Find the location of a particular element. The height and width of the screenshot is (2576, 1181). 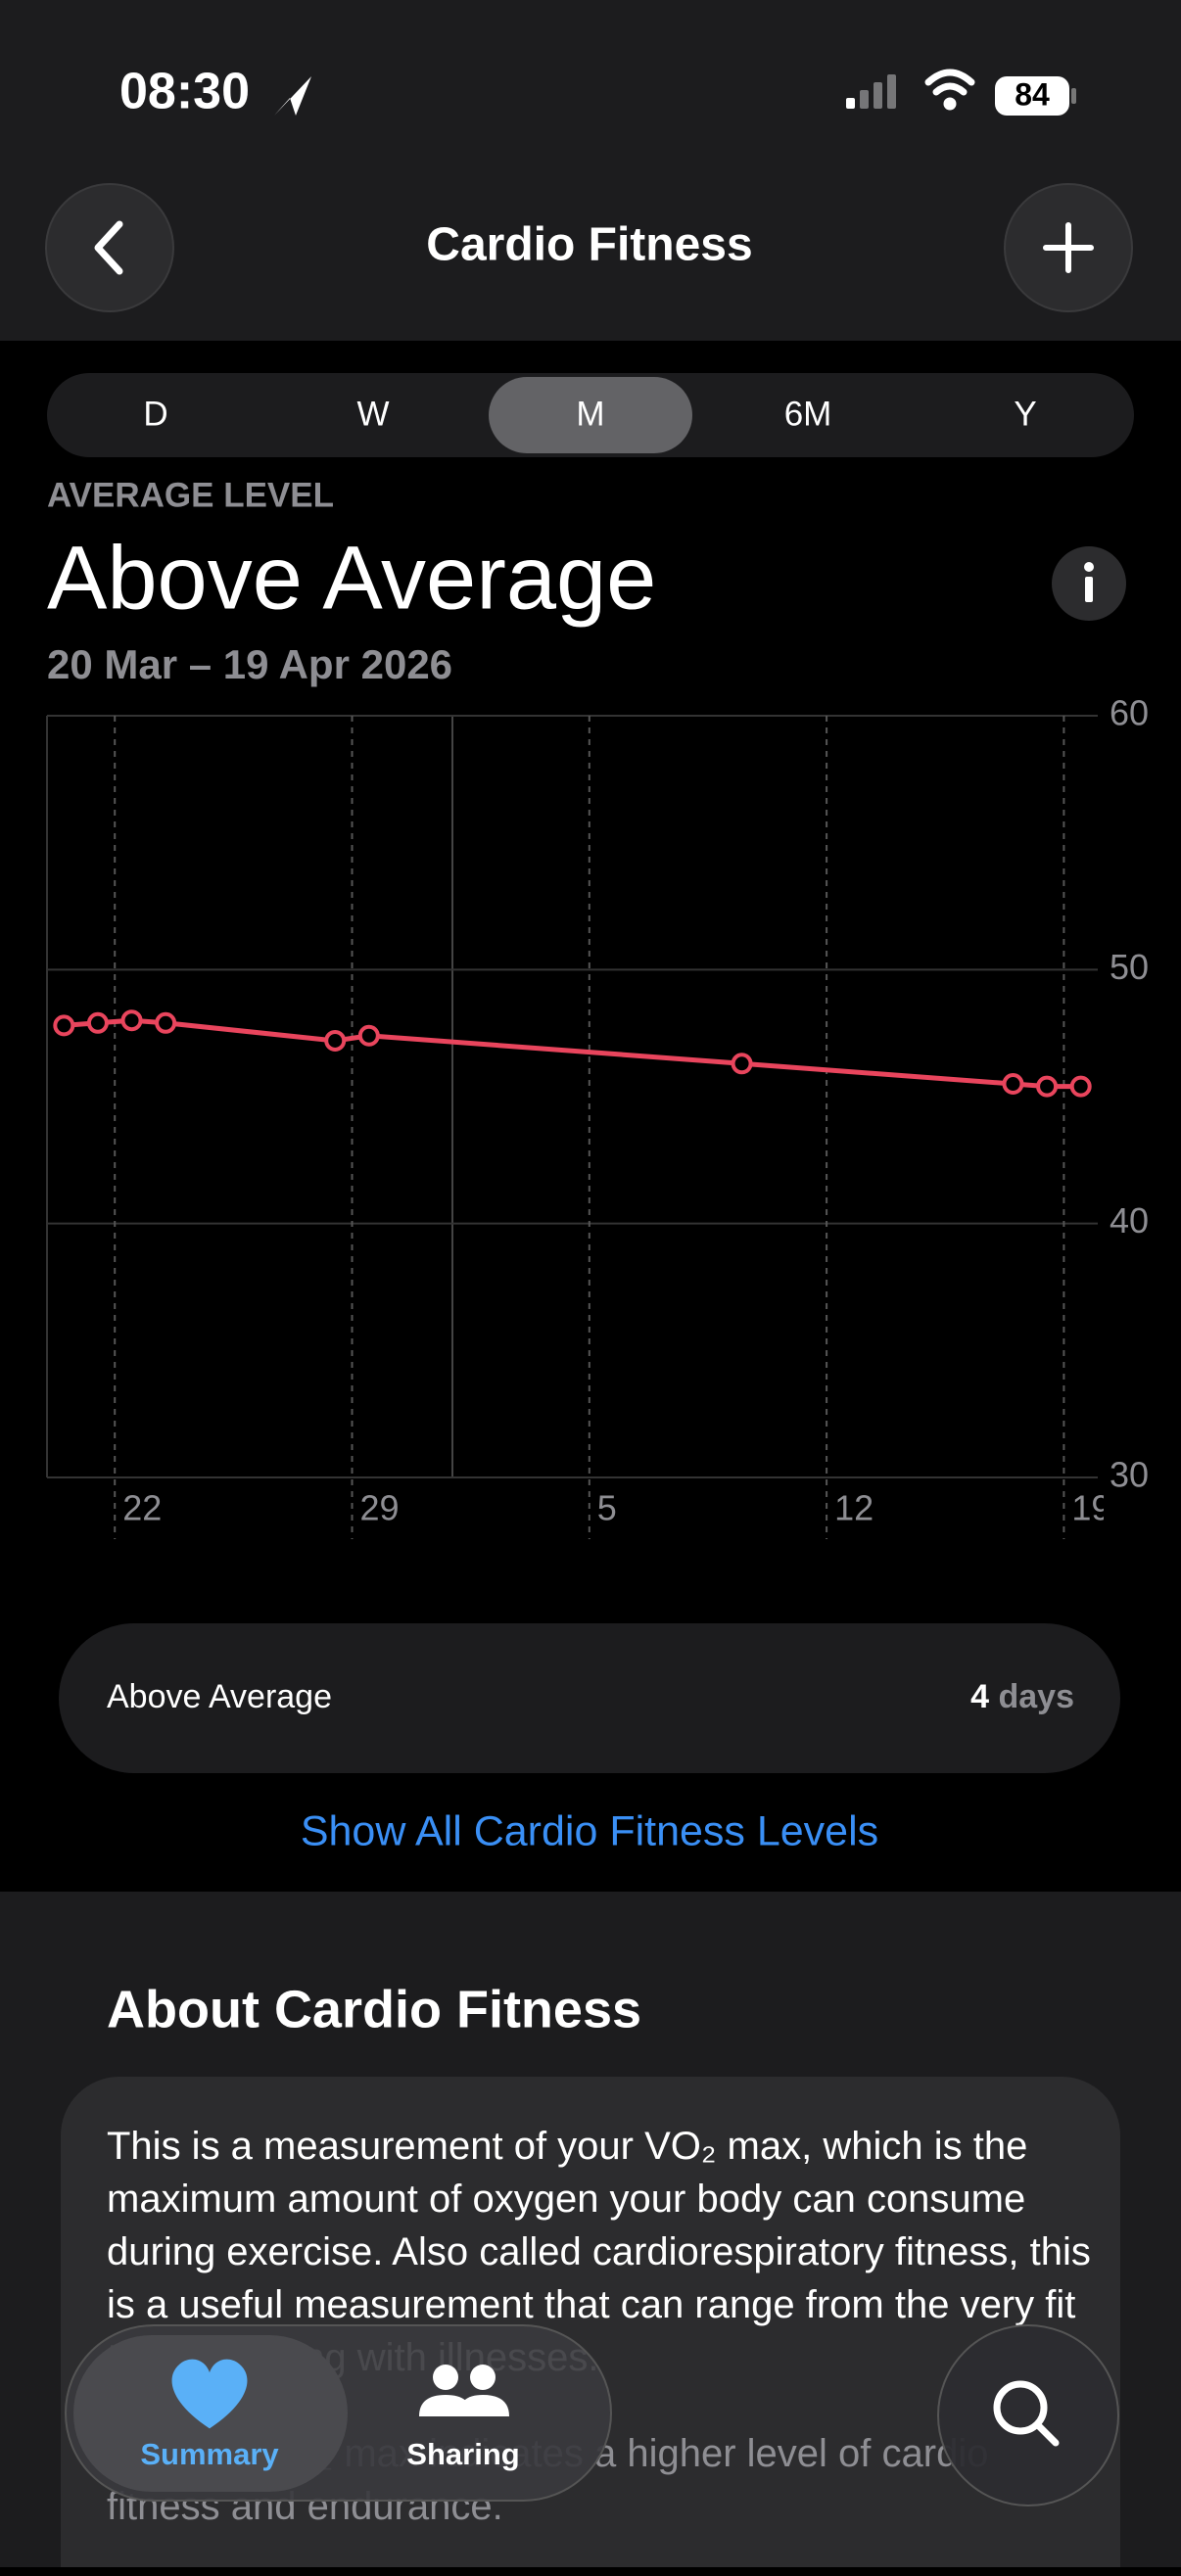

battery is located at coordinates (1032, 96).